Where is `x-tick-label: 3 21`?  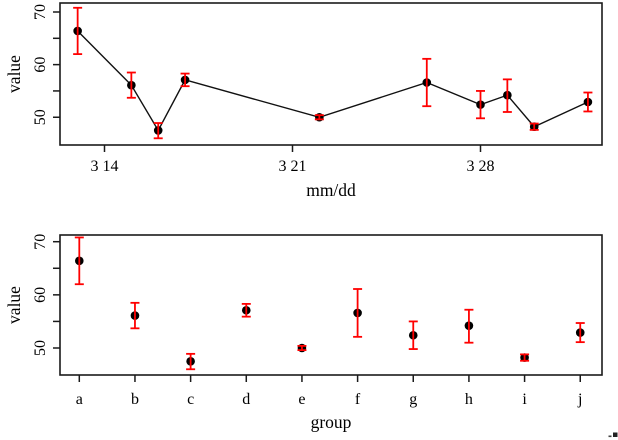 x-tick-label: 3 21 is located at coordinates (292, 166).